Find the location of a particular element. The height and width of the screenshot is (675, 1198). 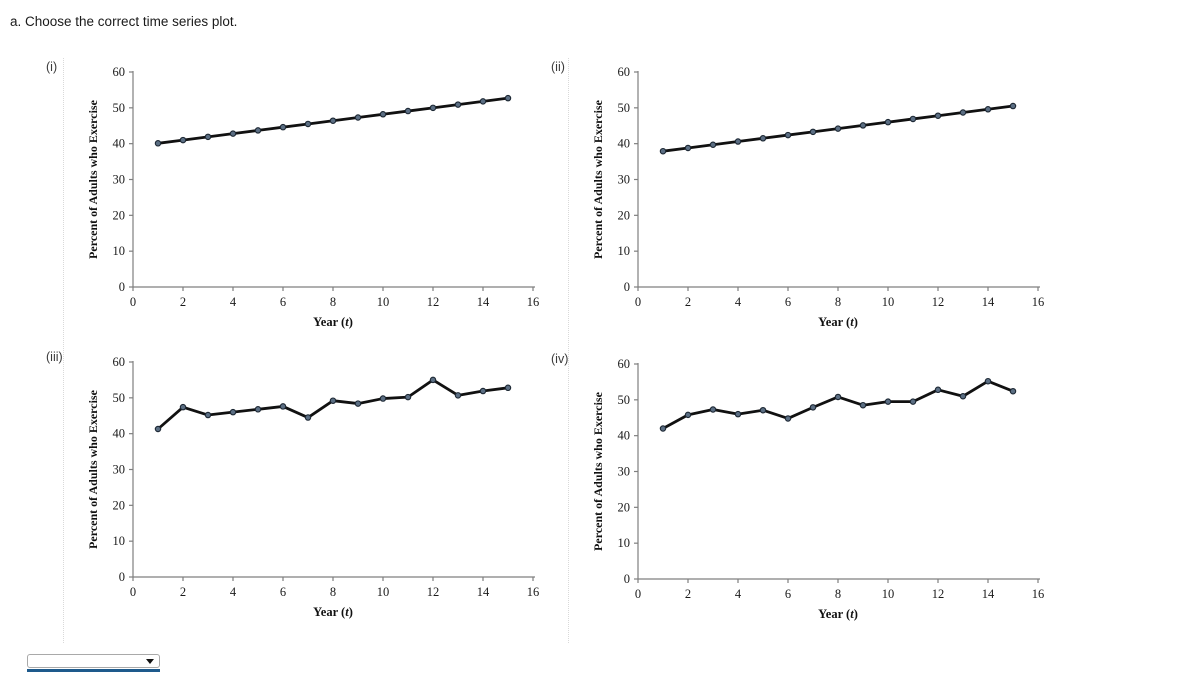

page-title: a. Choose the correct time series plot. is located at coordinates (124, 21).